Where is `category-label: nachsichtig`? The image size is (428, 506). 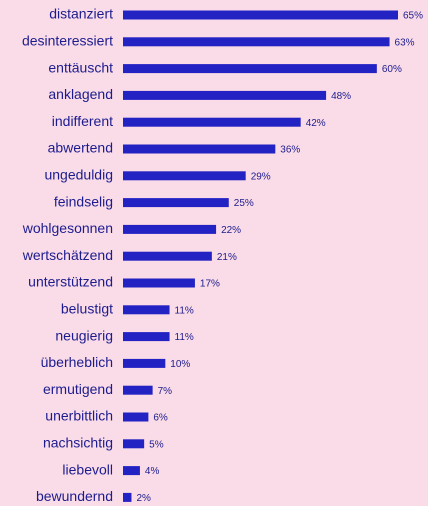 category-label: nachsichtig is located at coordinates (78, 443).